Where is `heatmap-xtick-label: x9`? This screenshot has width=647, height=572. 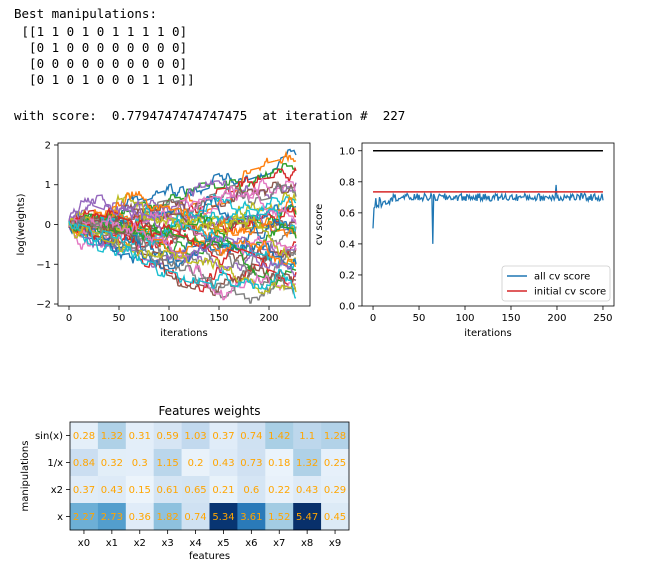
heatmap-xtick-label: x9 is located at coordinates (335, 543).